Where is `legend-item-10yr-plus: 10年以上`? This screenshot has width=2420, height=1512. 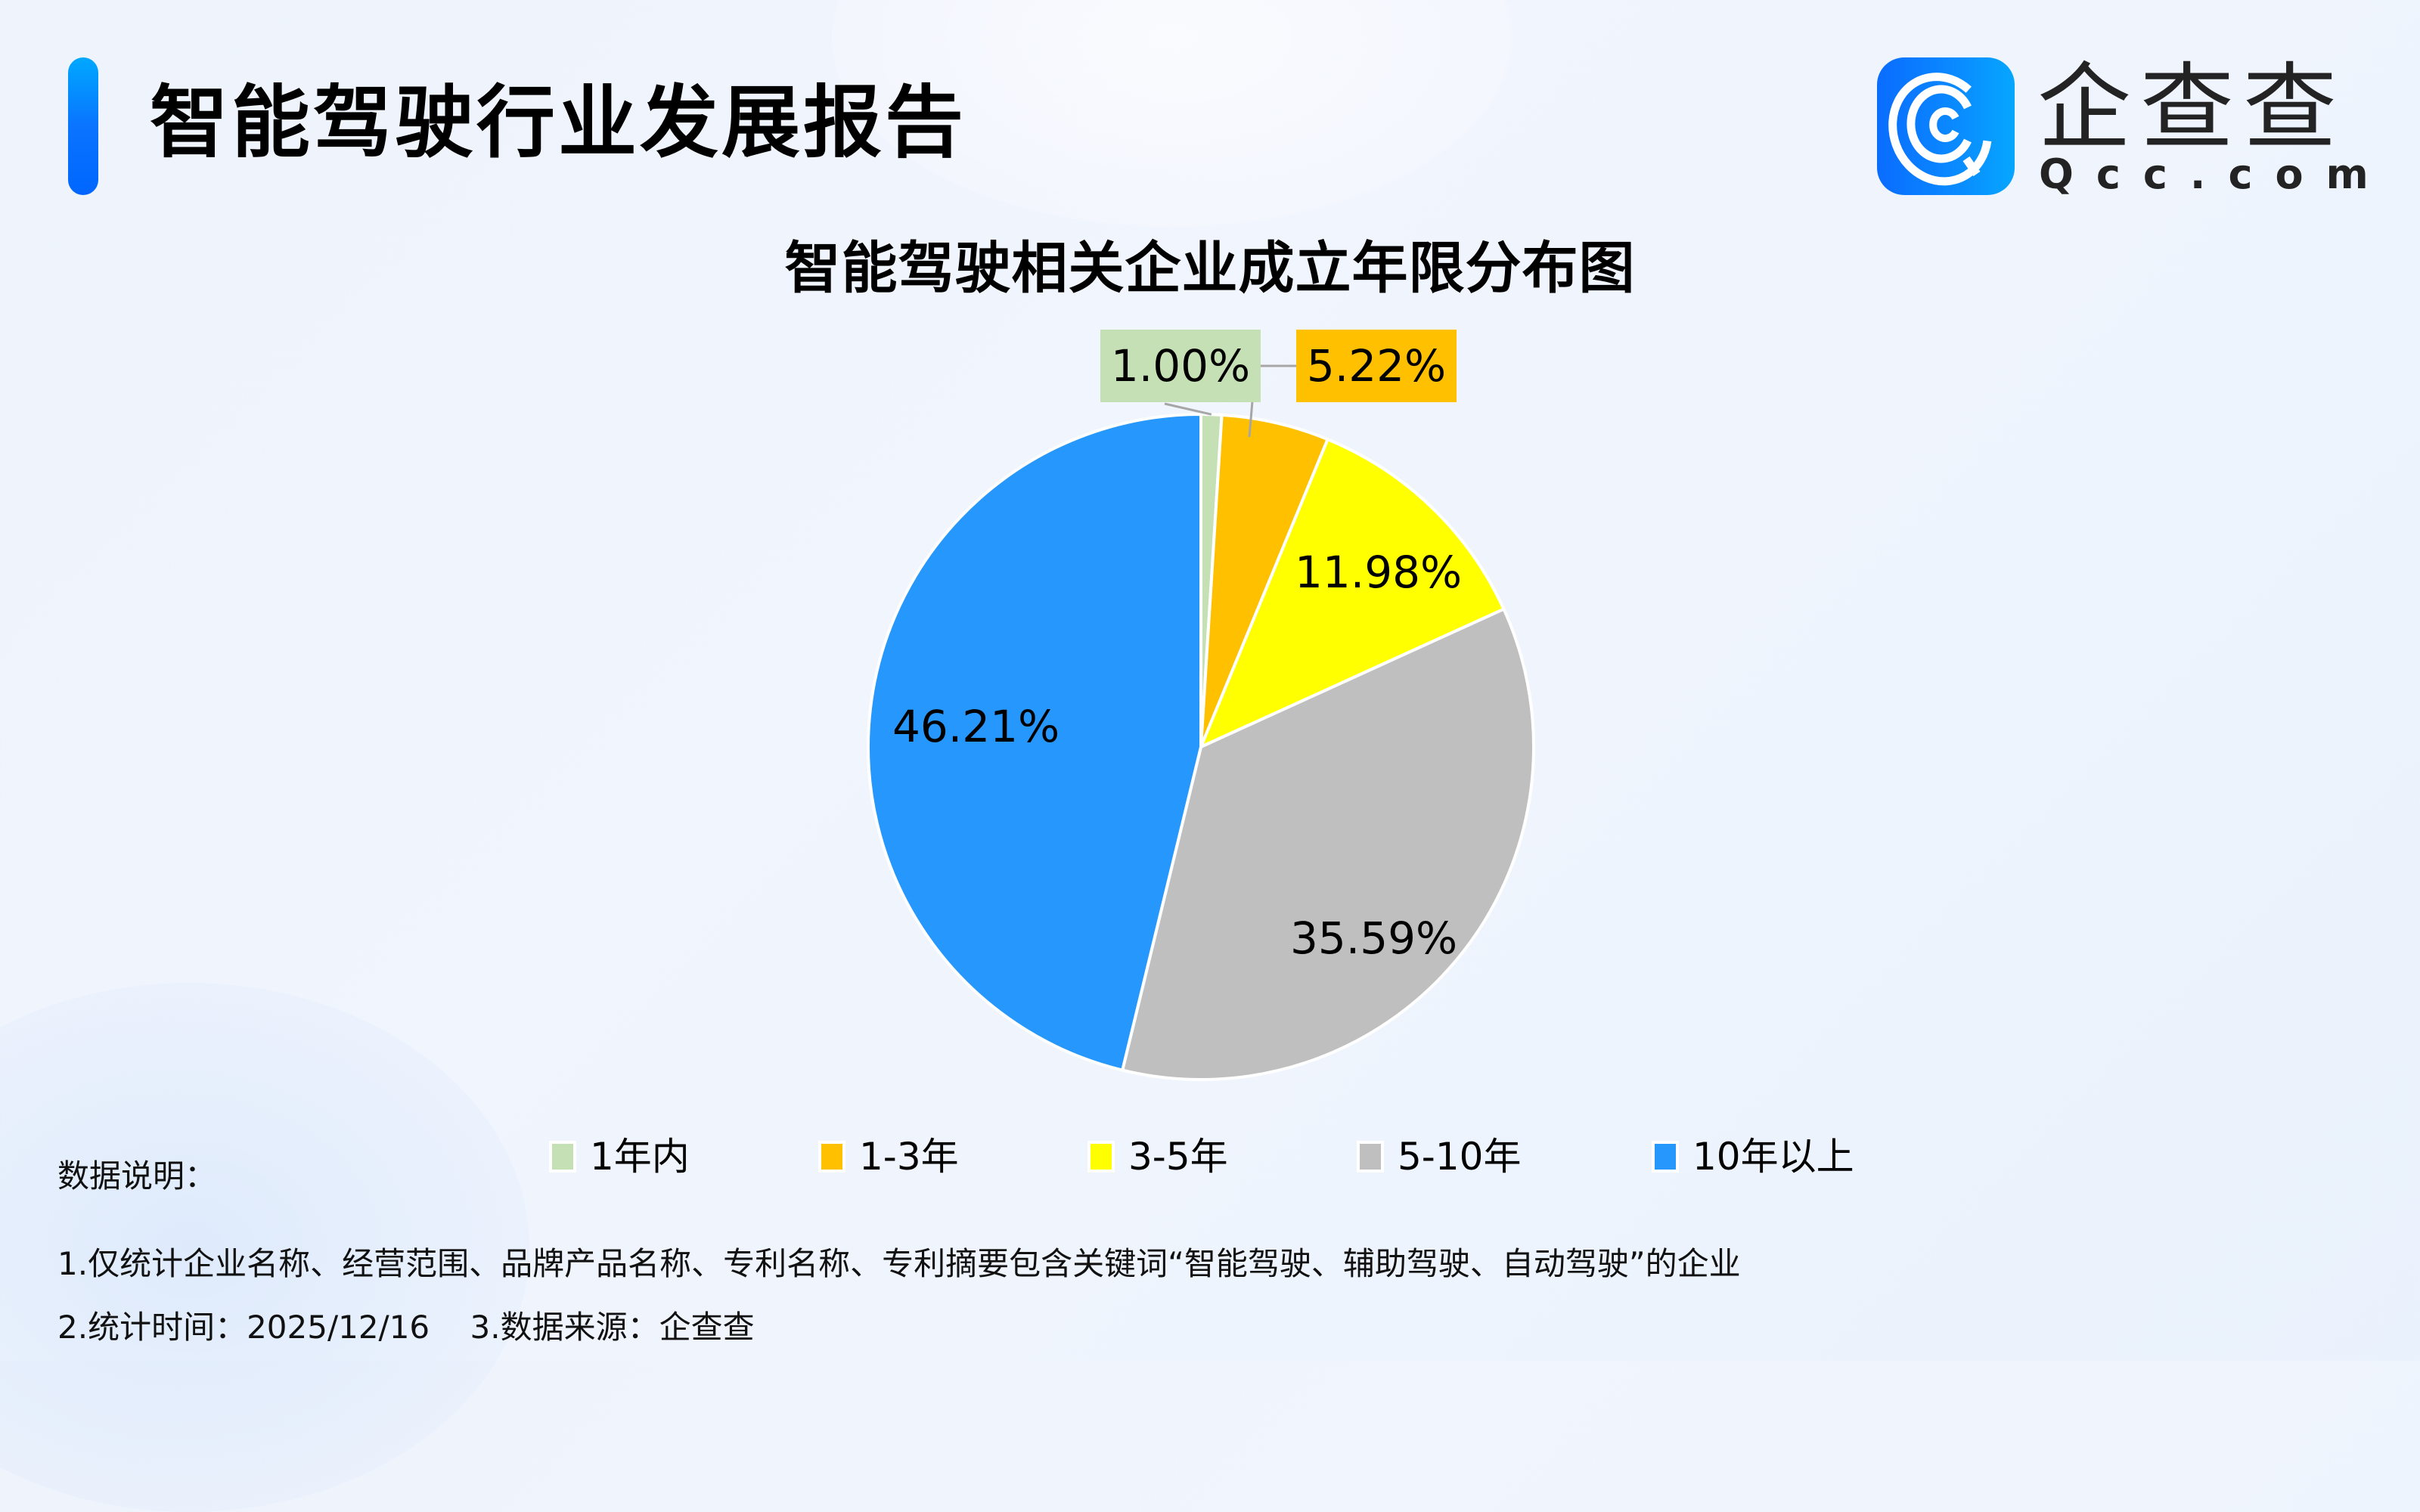
legend-item-10yr-plus: 10年以上 is located at coordinates (1753, 1156).